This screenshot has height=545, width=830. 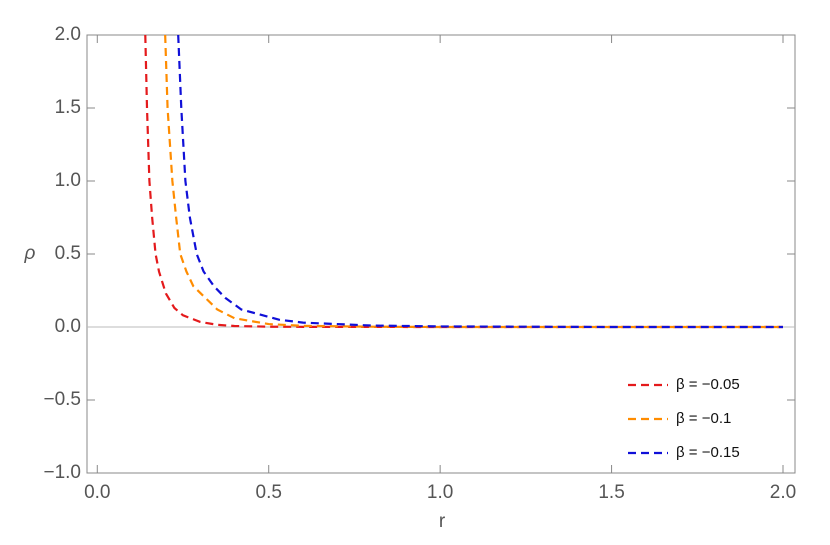 What do you see at coordinates (68, 180) in the screenshot?
I see `y-tick-label: 1.0` at bounding box center [68, 180].